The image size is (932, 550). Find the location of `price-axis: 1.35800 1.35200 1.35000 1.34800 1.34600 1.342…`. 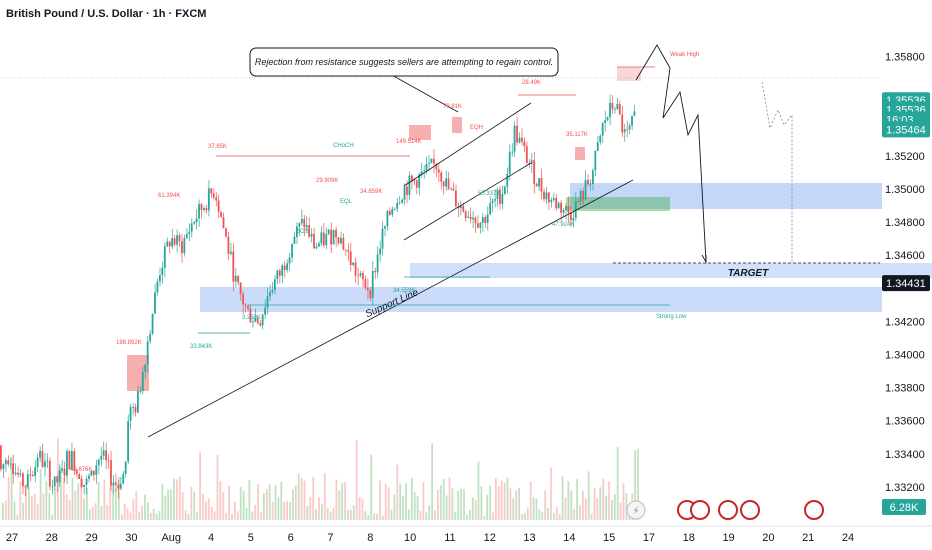

price-axis: 1.35800 1.35200 1.35000 1.34800 1.34600 1.342… is located at coordinates (905, 273).